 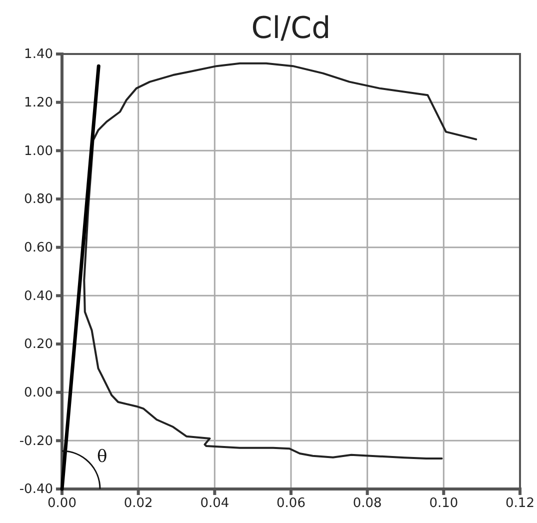 What do you see at coordinates (62, 504) in the screenshot?
I see `x-tick-label: 0.00` at bounding box center [62, 504].